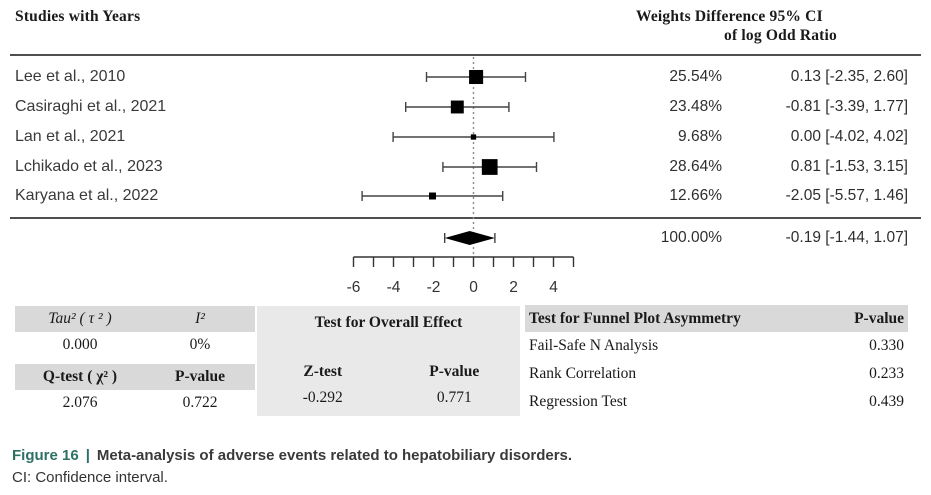 Image resolution: width=931 pixels, height=495 pixels. What do you see at coordinates (89, 166) in the screenshot?
I see `study-label: Lchikado et al., 2023` at bounding box center [89, 166].